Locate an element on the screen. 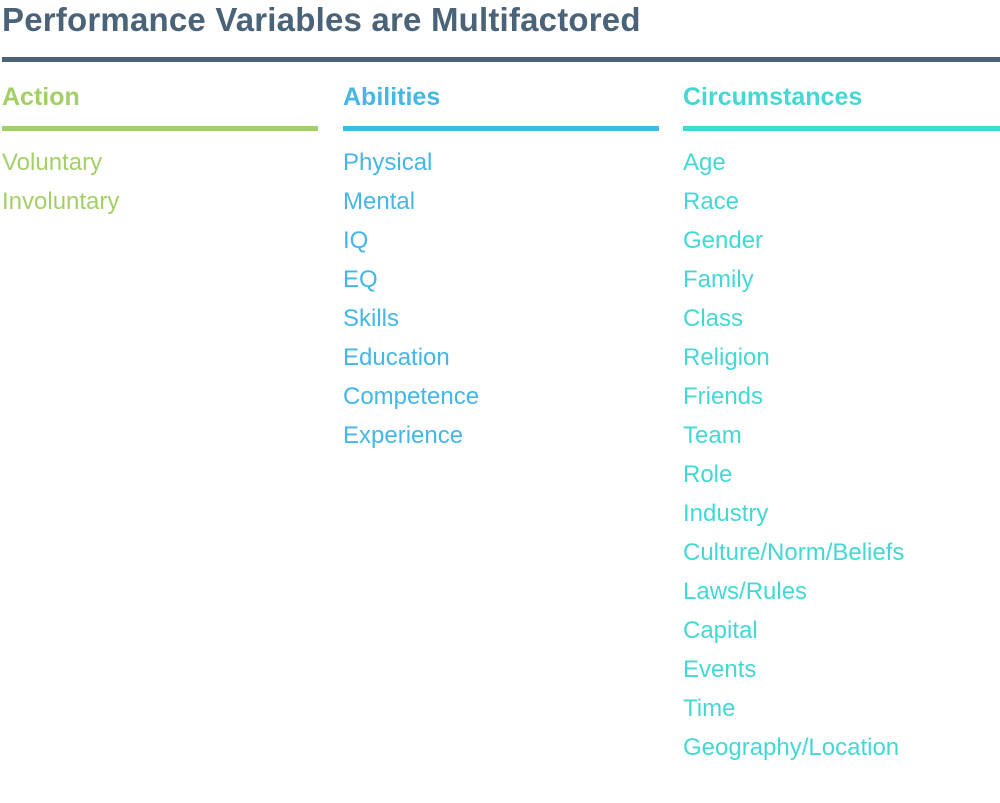  list-item: Culture/Norm/Beliefs is located at coordinates (794, 552).